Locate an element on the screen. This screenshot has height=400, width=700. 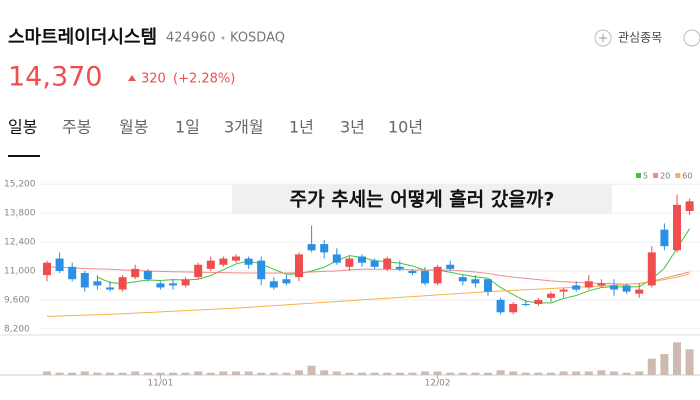
market: KOSDAQ is located at coordinates (257, 38).